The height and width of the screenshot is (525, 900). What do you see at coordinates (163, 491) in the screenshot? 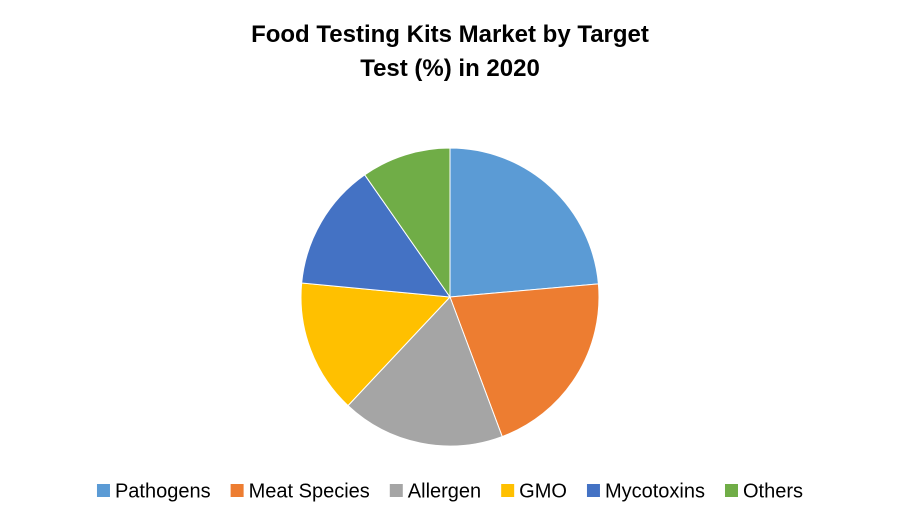
I see `legend-label: Pathogens` at bounding box center [163, 491].